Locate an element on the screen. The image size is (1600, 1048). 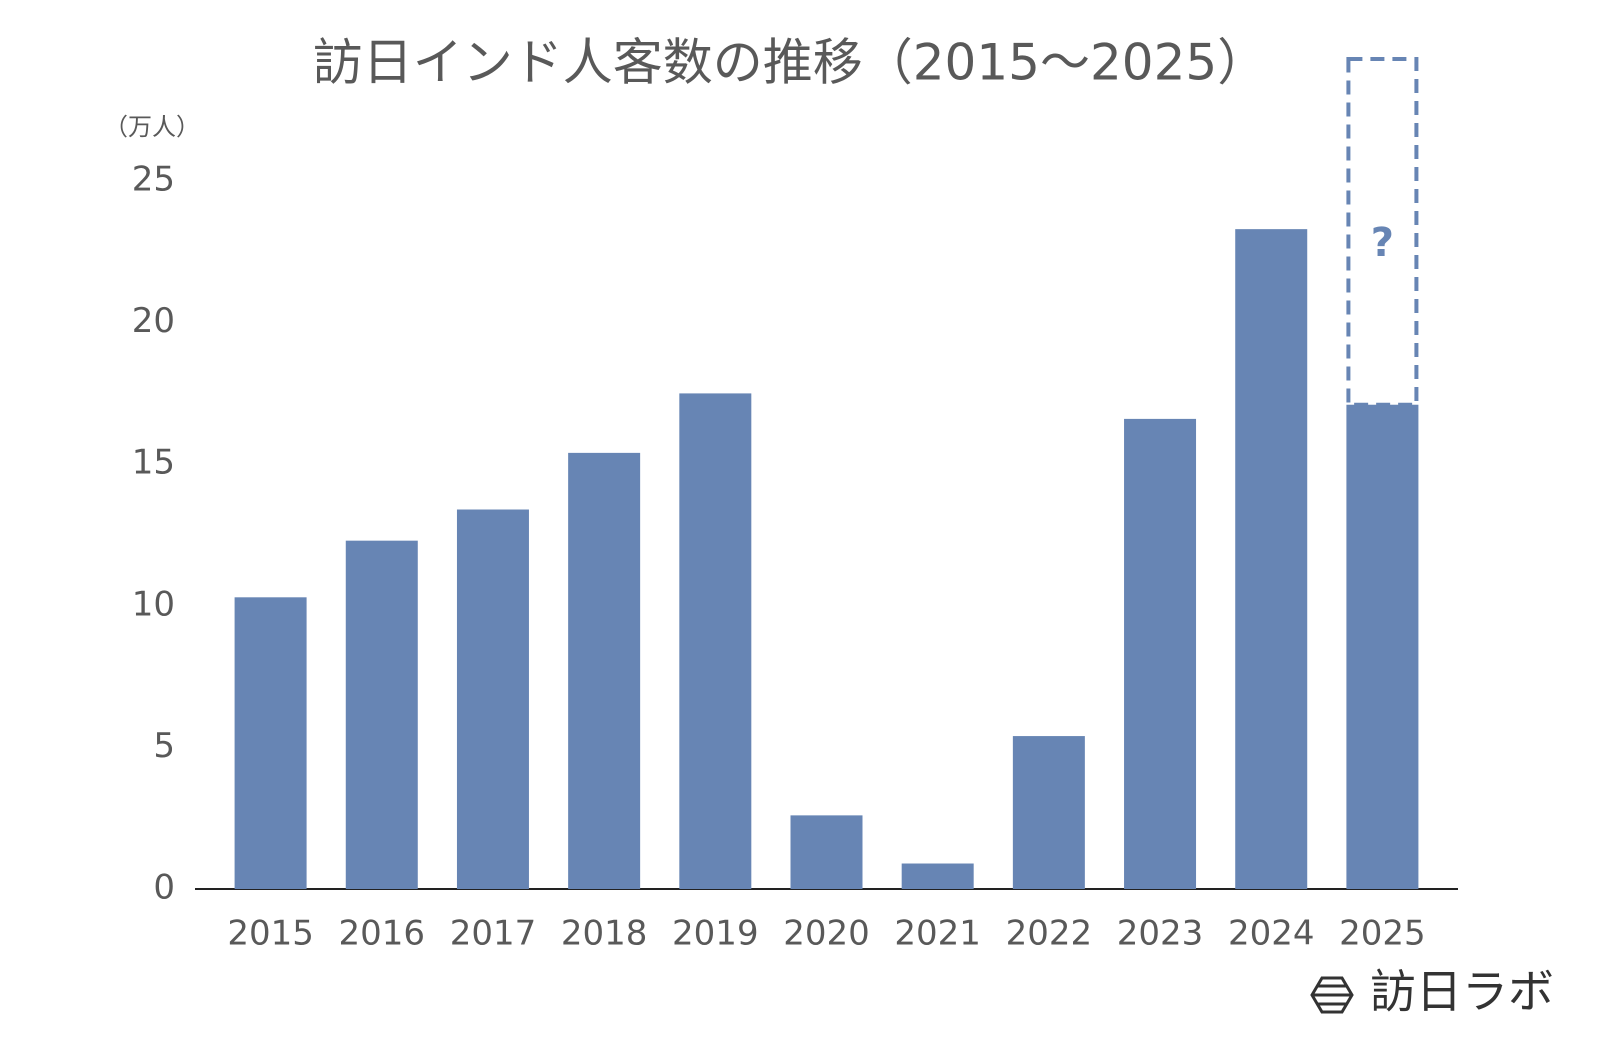
y-axis-label: （万人） is located at coordinates (152, 127).